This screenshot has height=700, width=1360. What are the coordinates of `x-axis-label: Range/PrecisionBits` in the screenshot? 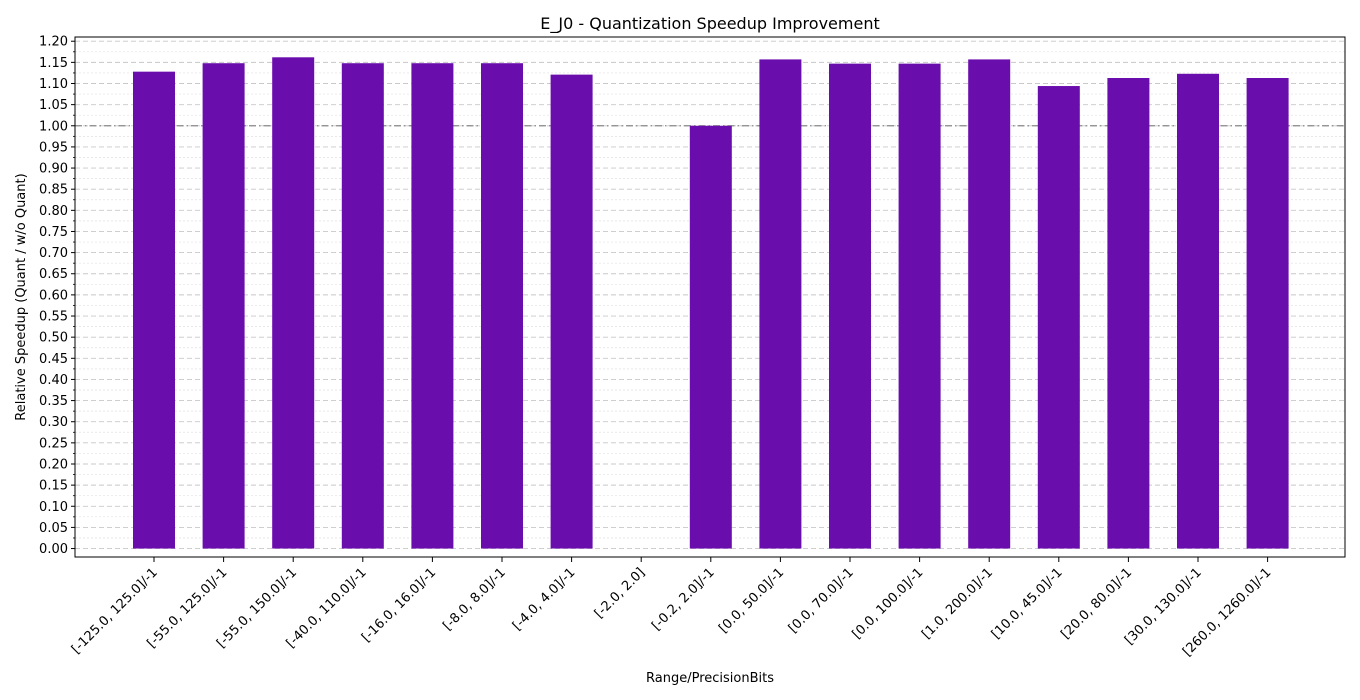 It's located at (710, 678).